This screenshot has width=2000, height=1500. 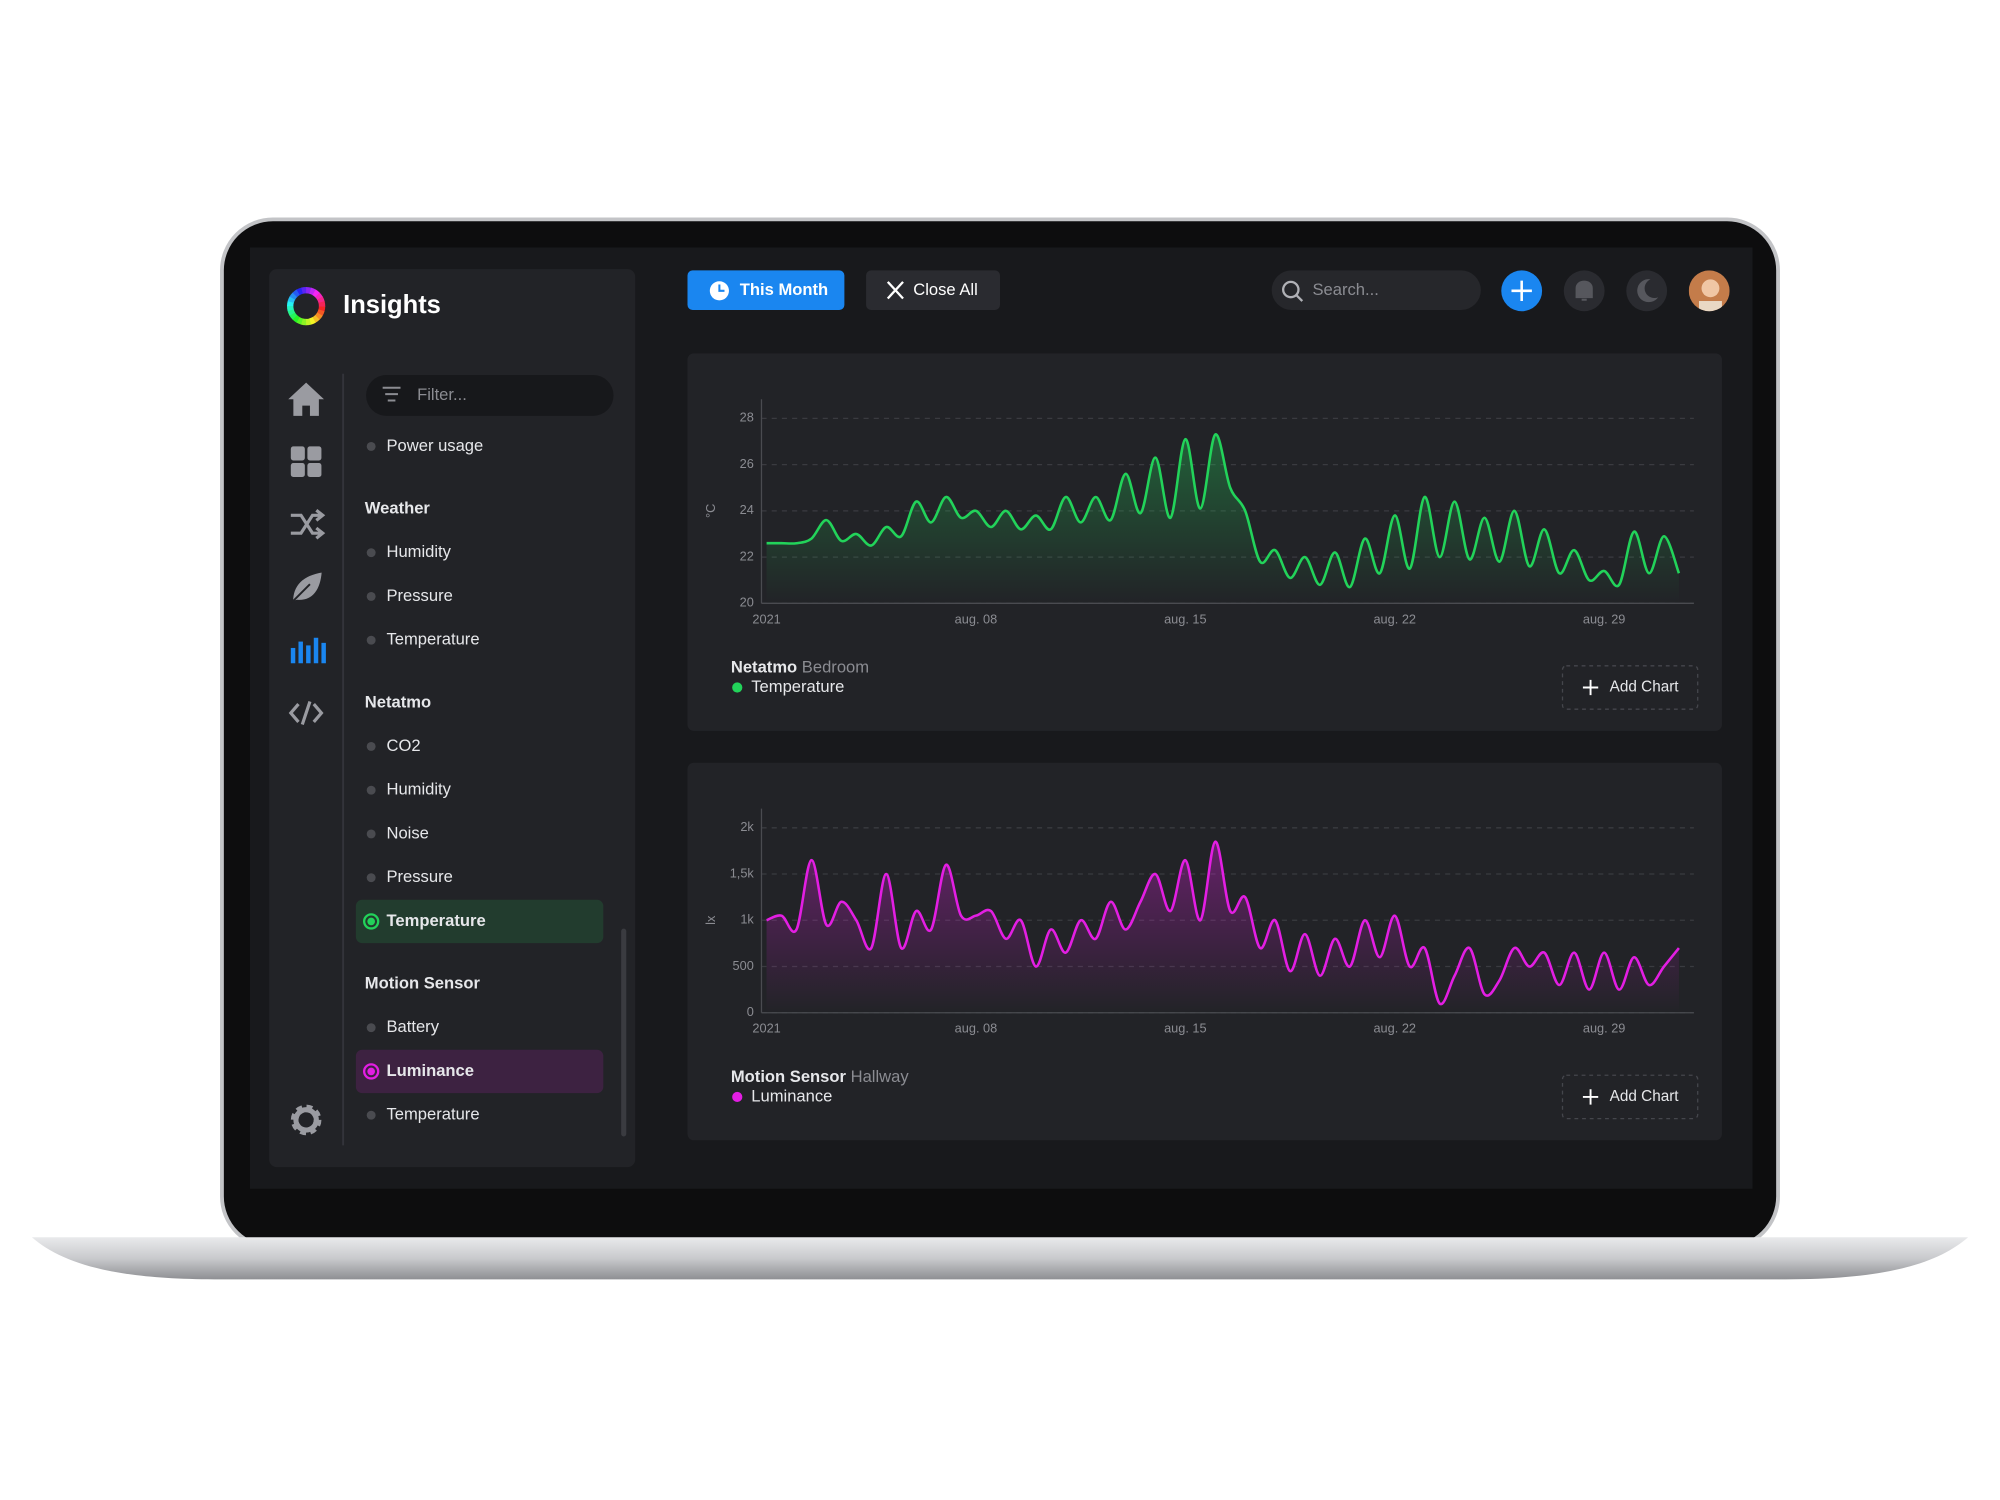 I want to click on group-title: Netatmo, so click(x=398, y=701).